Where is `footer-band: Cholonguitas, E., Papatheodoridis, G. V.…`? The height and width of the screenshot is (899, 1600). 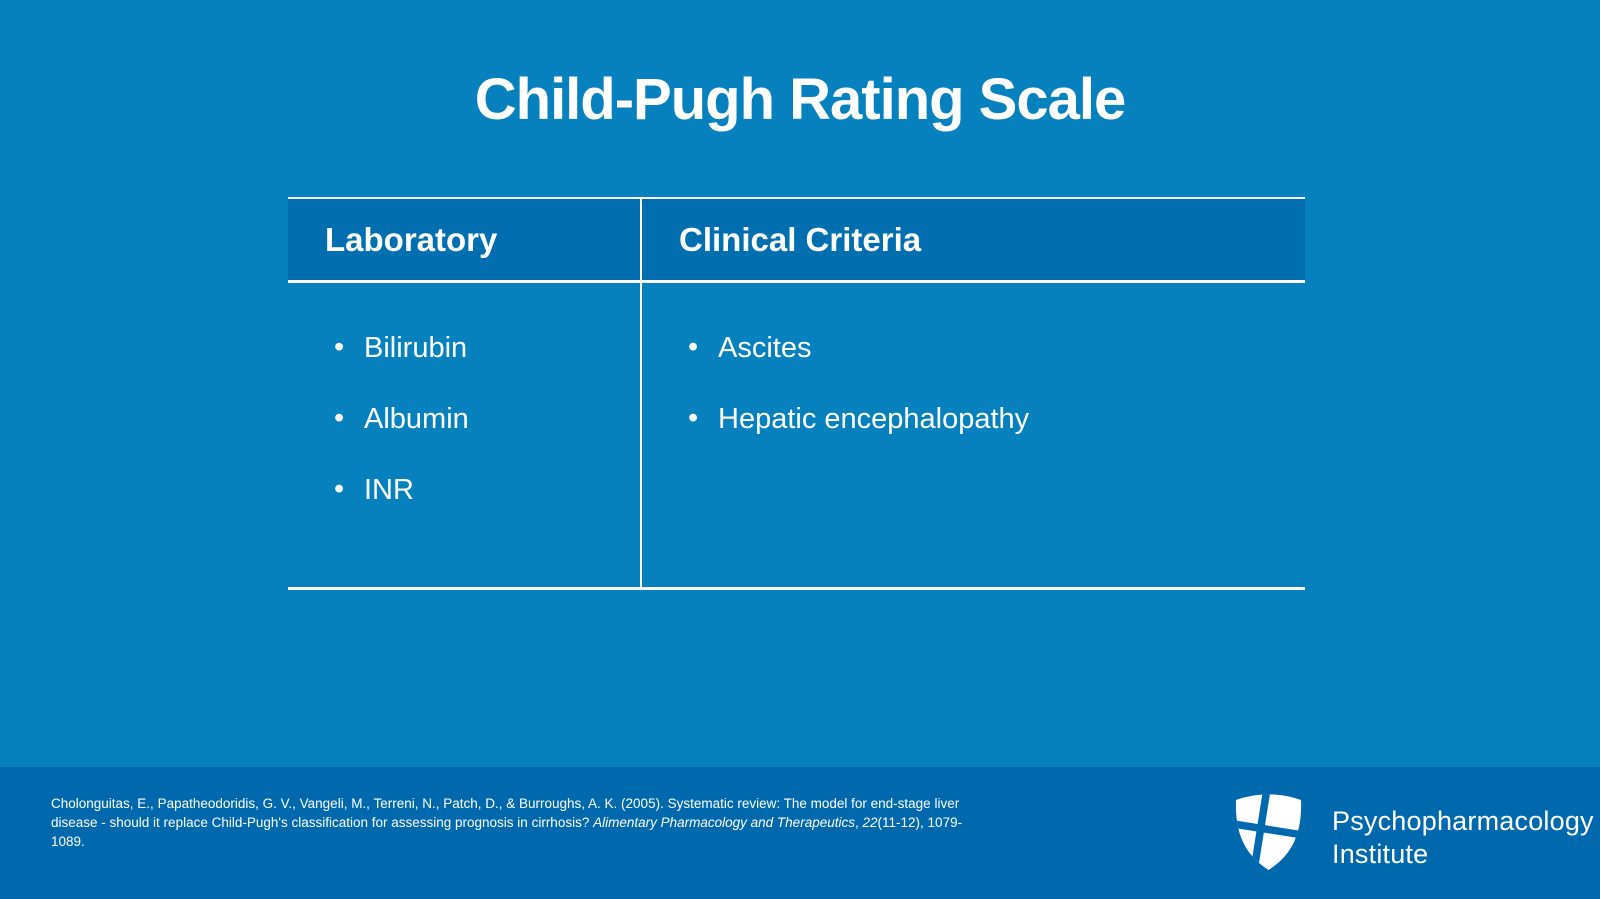 footer-band: Cholonguitas, E., Papatheodoridis, G. V.… is located at coordinates (800, 833).